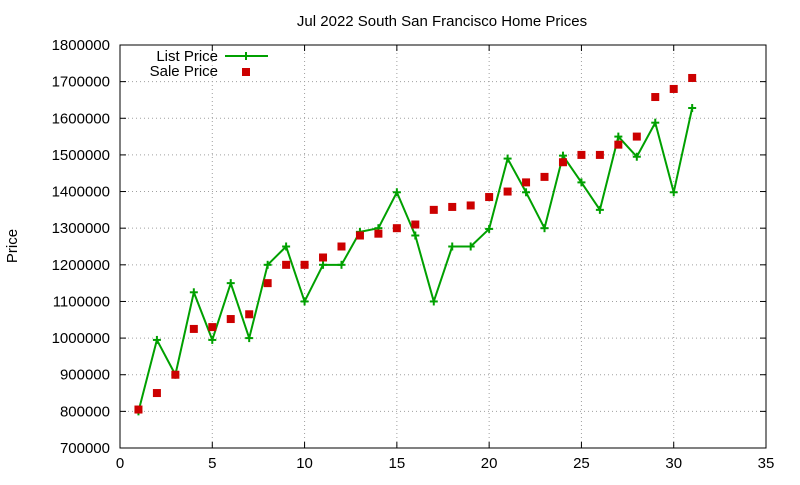  What do you see at coordinates (184, 71) in the screenshot?
I see `legend-label-sale-price: Sale Price` at bounding box center [184, 71].